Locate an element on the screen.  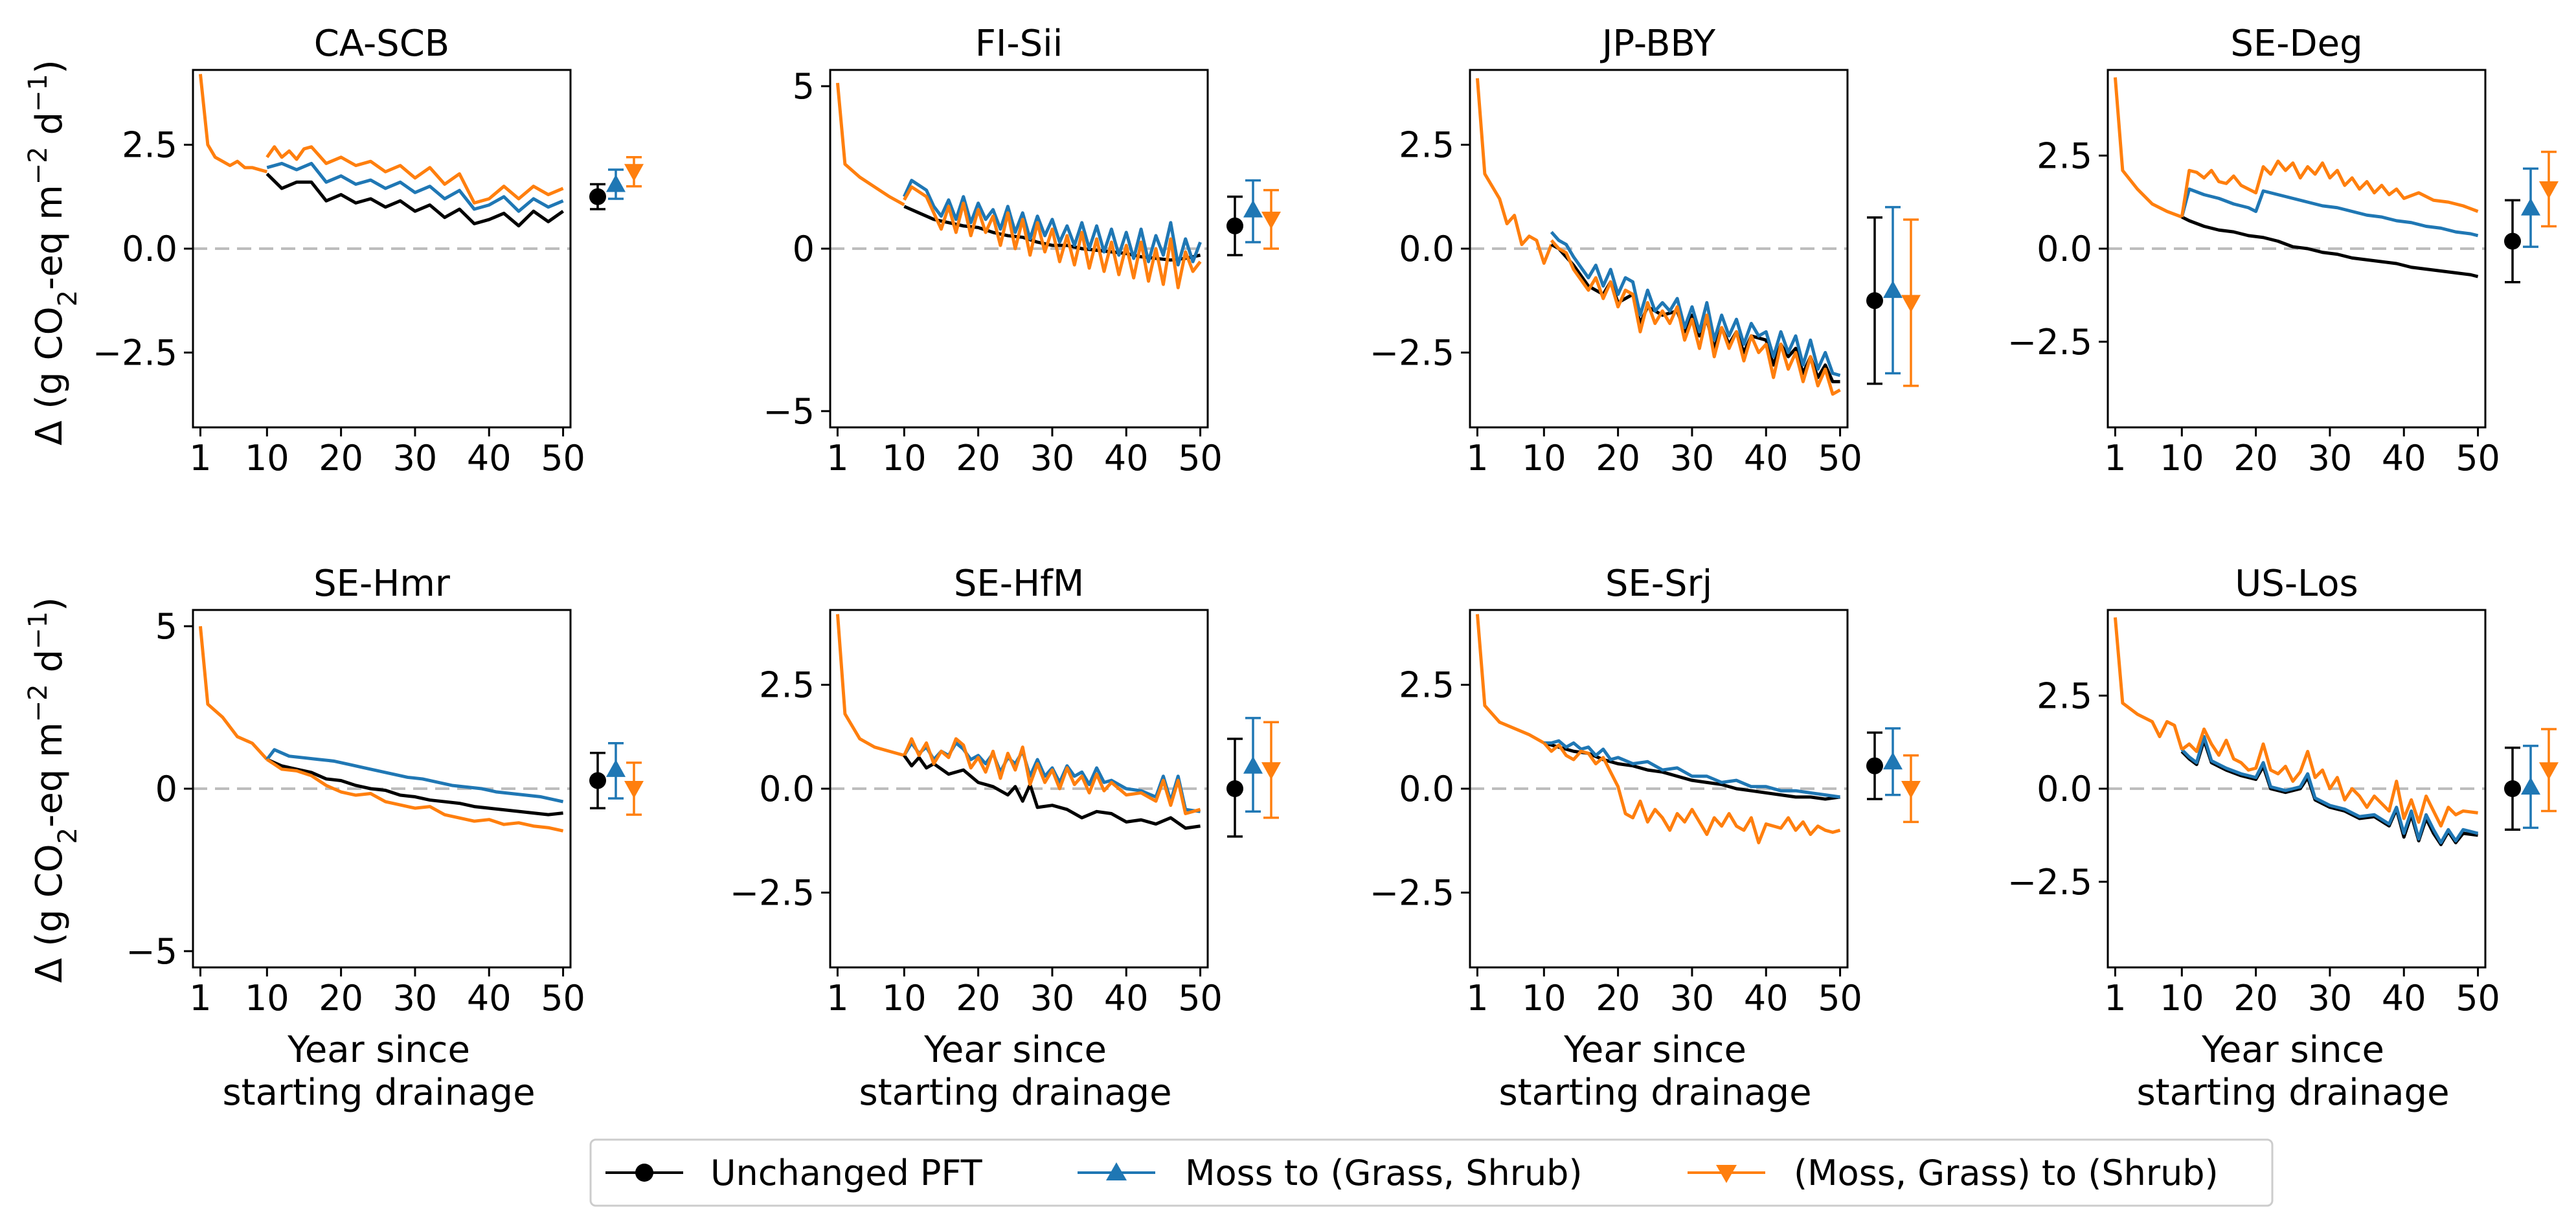
legend-label-shrub: (Moss, Grass) to (Shrub) is located at coordinates (2006, 1173).